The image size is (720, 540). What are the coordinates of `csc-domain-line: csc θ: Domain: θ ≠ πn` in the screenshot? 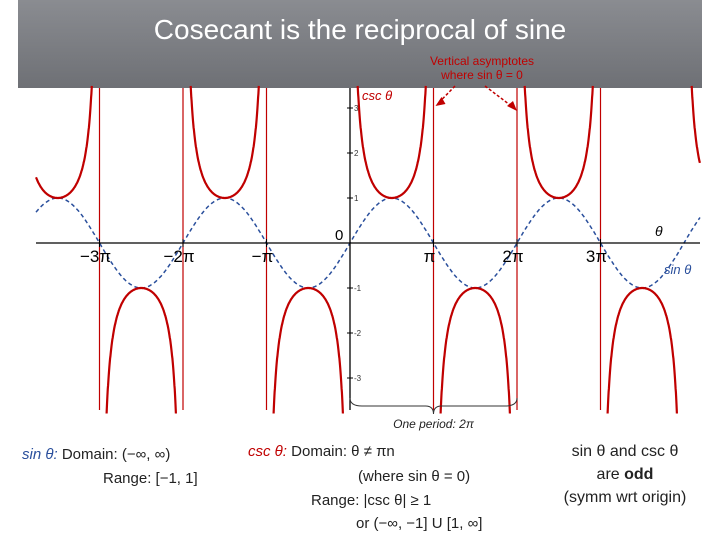 It's located at (321, 451).